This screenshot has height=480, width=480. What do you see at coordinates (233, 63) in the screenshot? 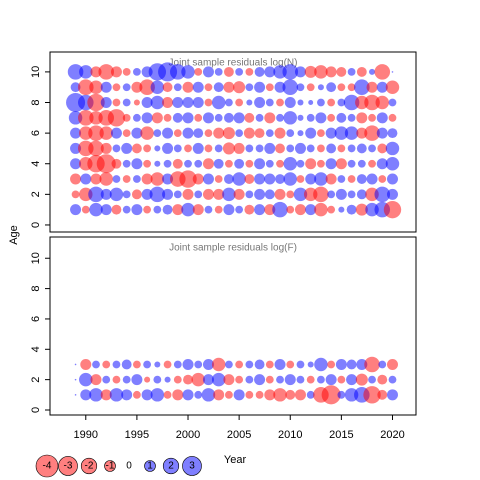
I see `panel-title: Joint sample residuals log(N)` at bounding box center [233, 63].